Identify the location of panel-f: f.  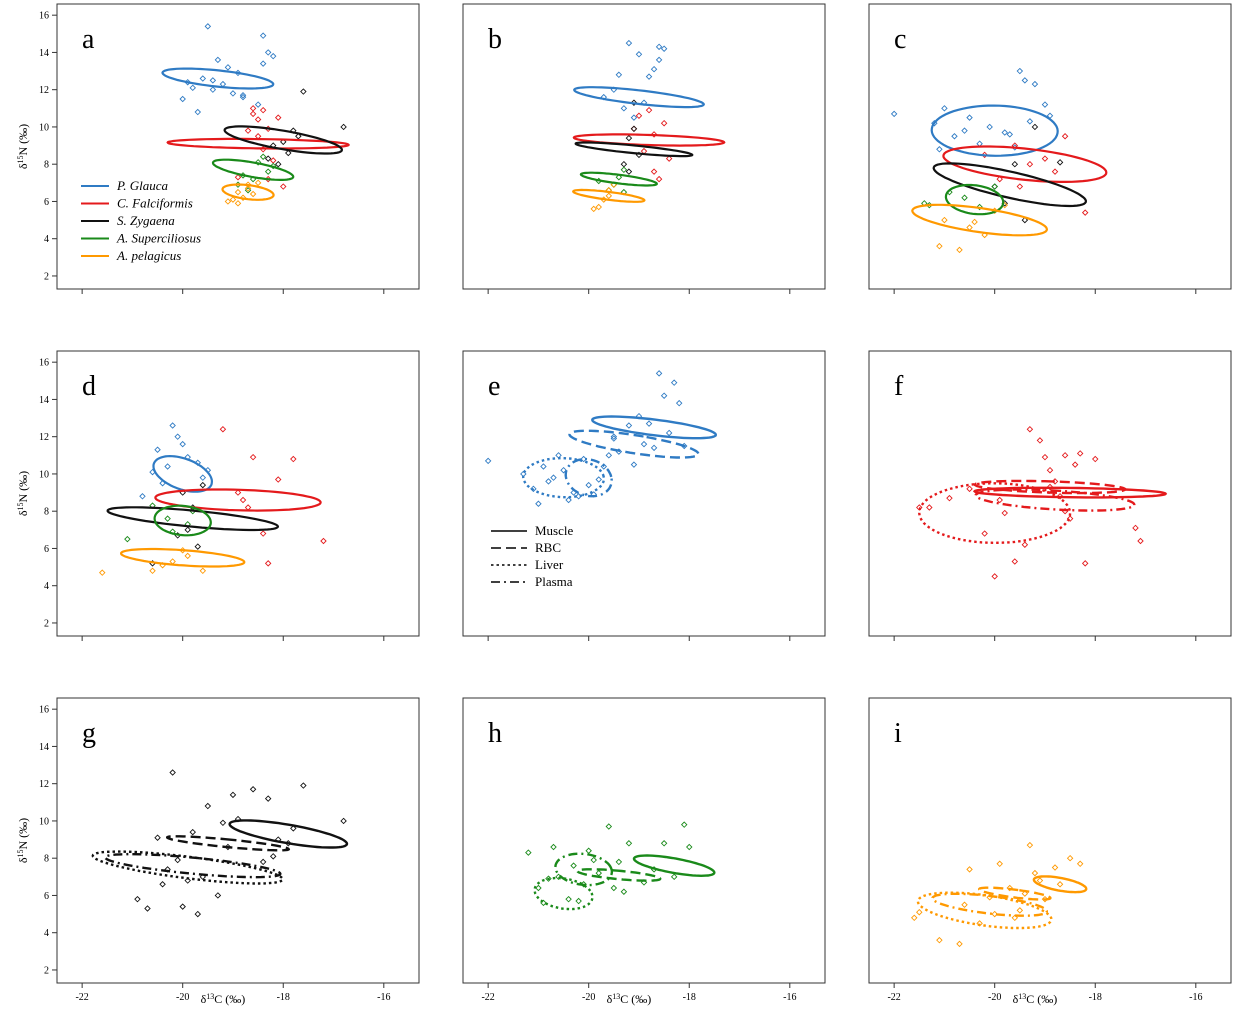
(1050, 495).